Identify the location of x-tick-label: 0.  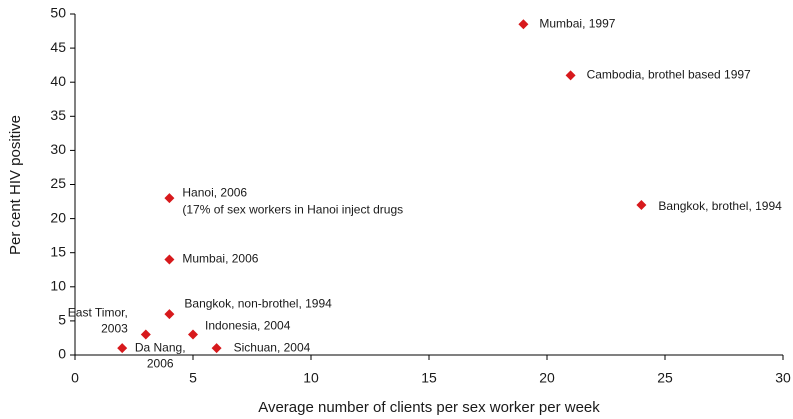
(75, 378).